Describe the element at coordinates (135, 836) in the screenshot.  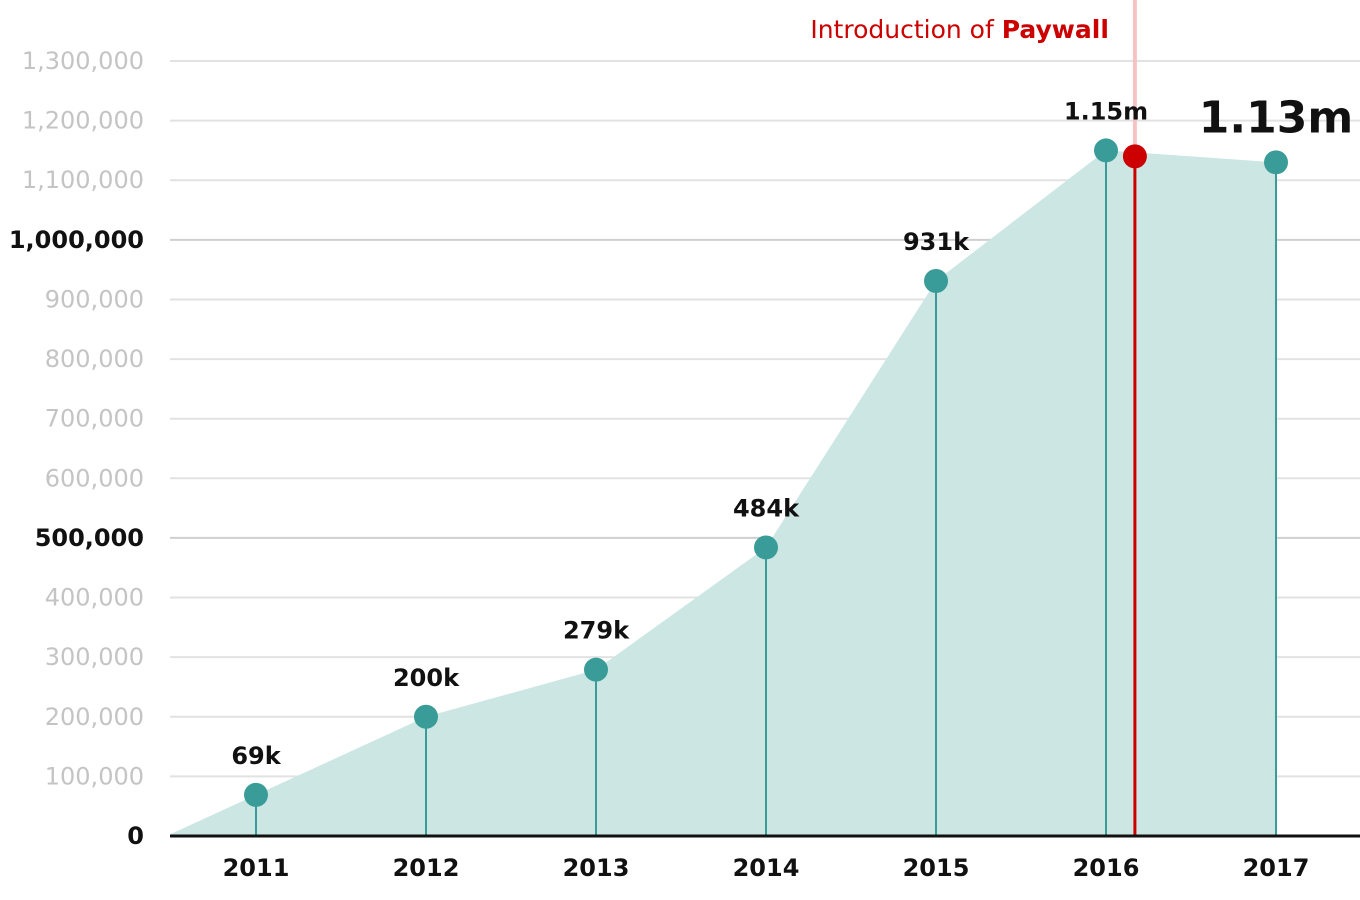
I see `y-tick-label: 0` at that location.